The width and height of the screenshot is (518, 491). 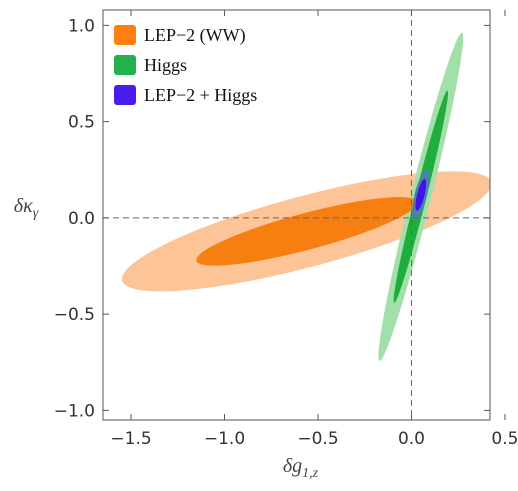 What do you see at coordinates (36, 213) in the screenshot?
I see `y-axis-label-sub: γ` at bounding box center [36, 213].